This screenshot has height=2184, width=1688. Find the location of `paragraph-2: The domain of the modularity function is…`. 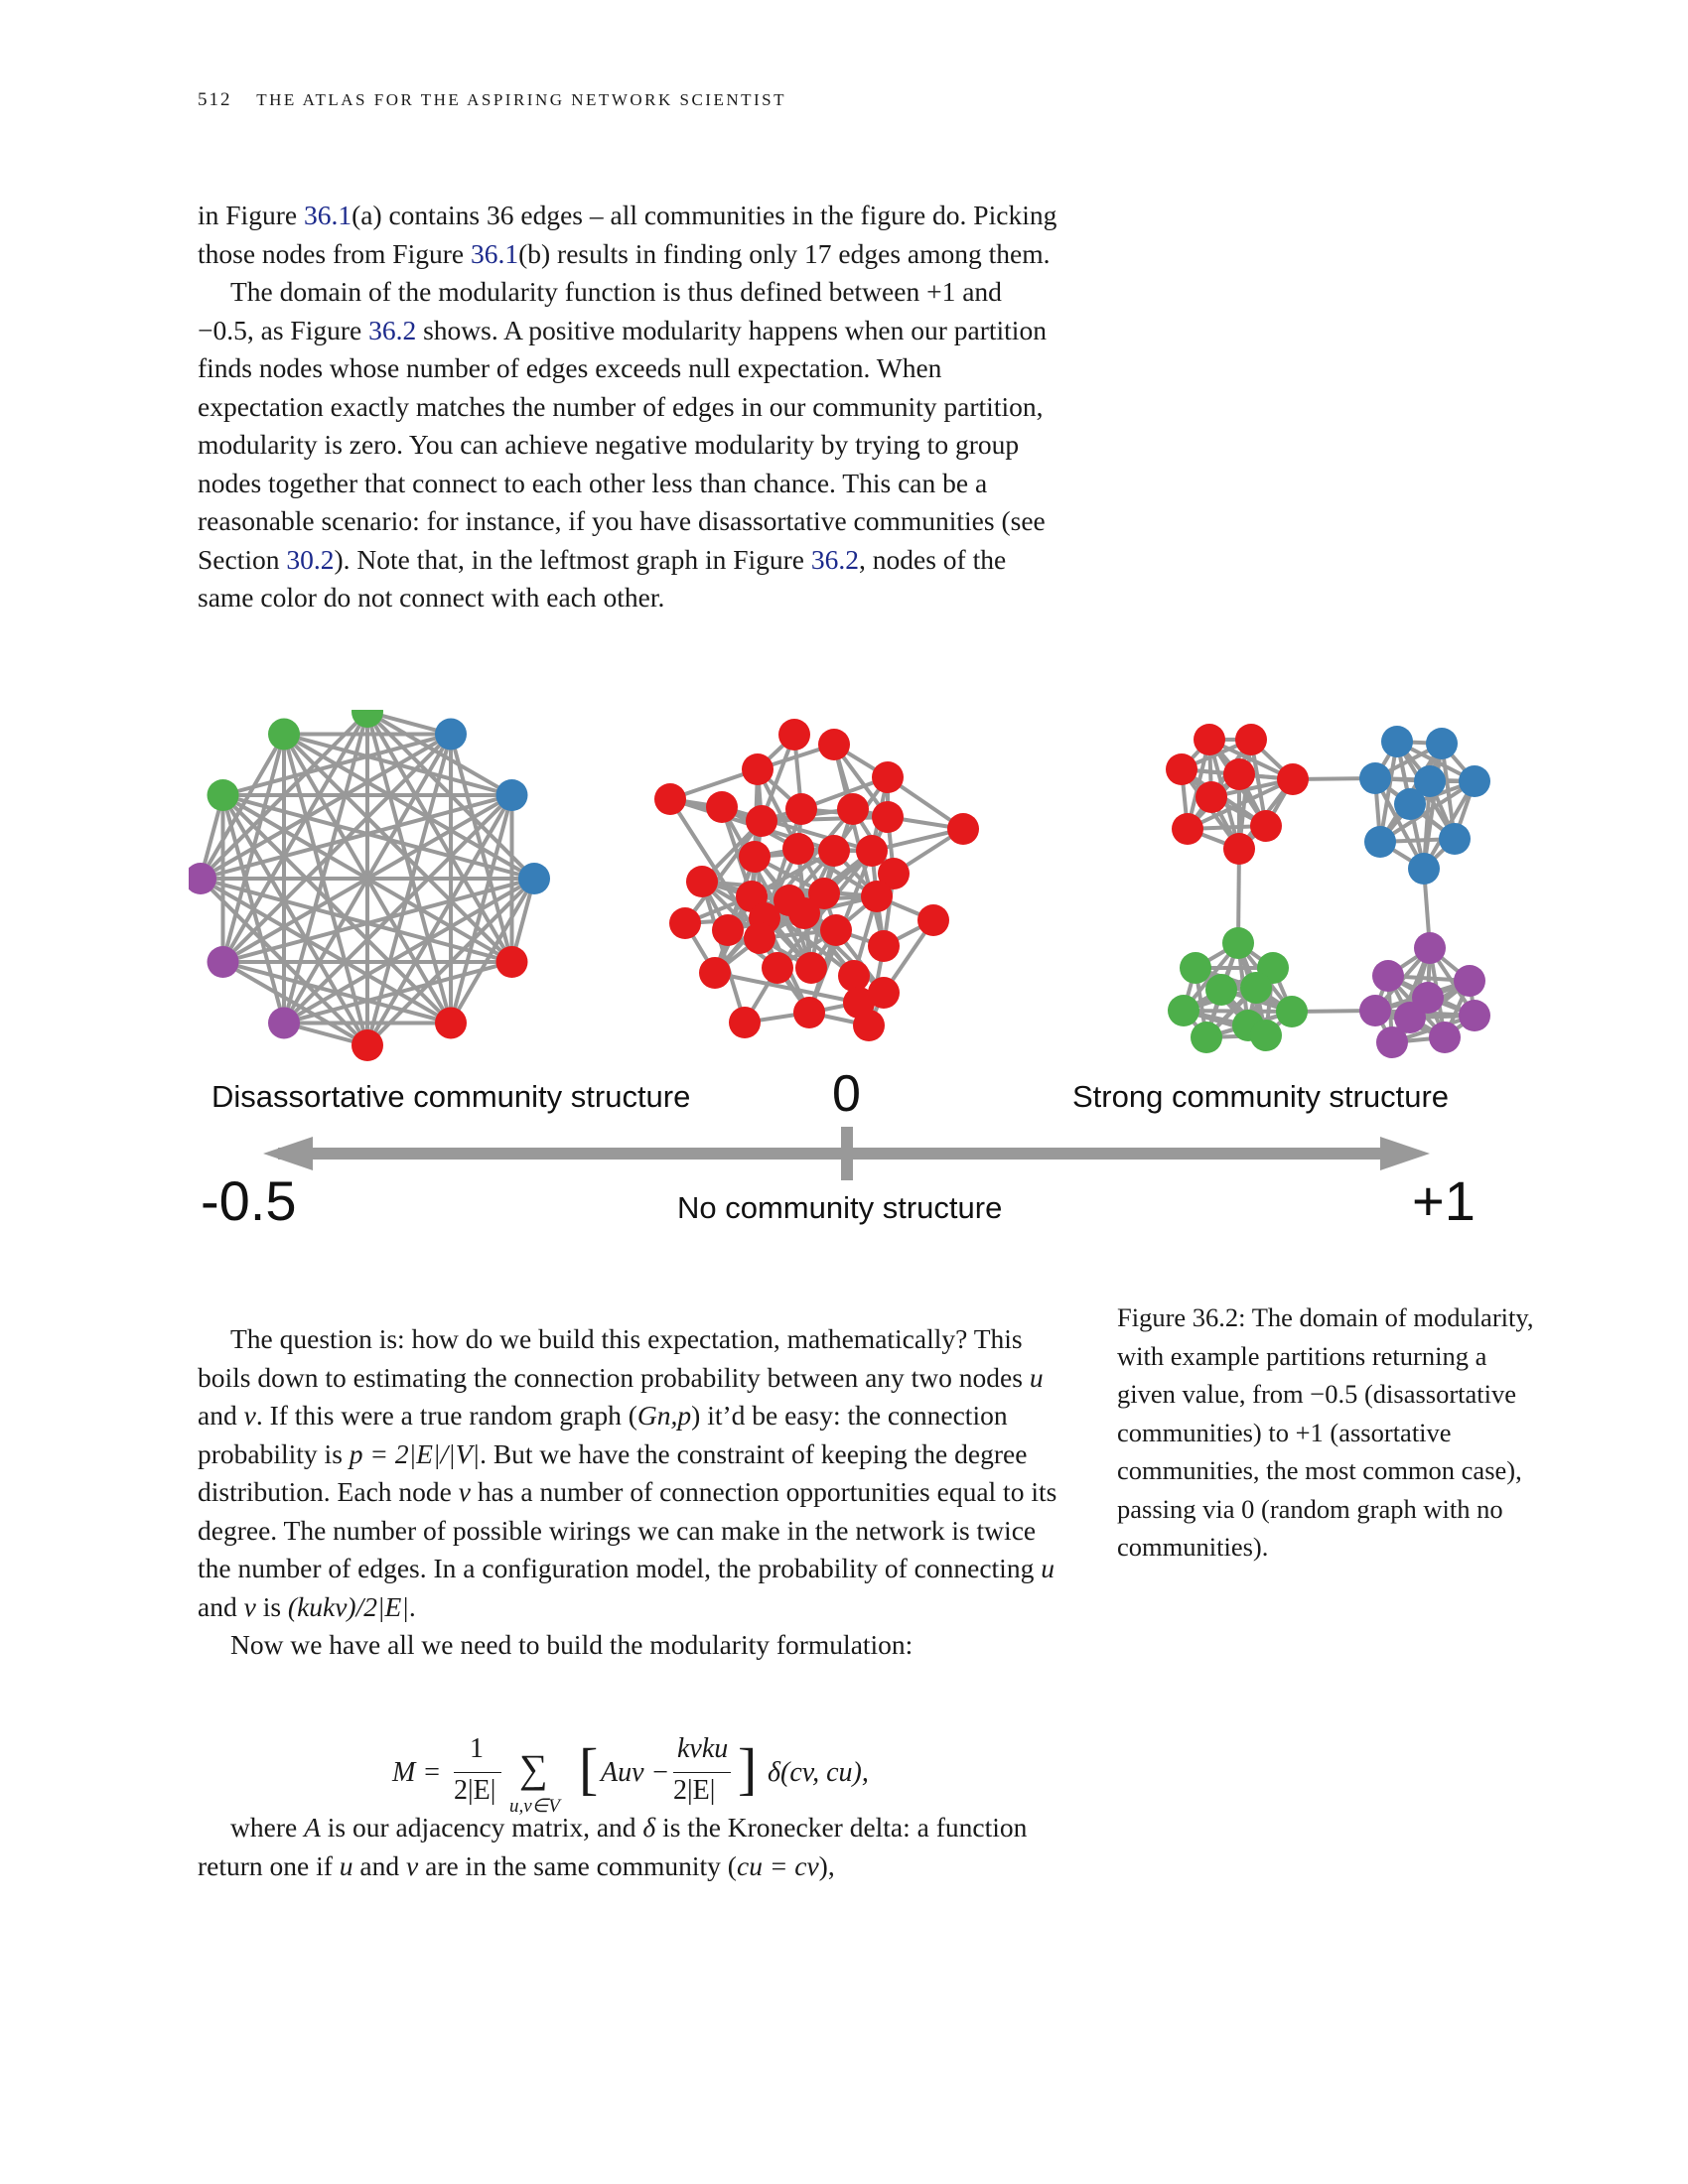

paragraph-2: The domain of the modularity function is… is located at coordinates (622, 444).